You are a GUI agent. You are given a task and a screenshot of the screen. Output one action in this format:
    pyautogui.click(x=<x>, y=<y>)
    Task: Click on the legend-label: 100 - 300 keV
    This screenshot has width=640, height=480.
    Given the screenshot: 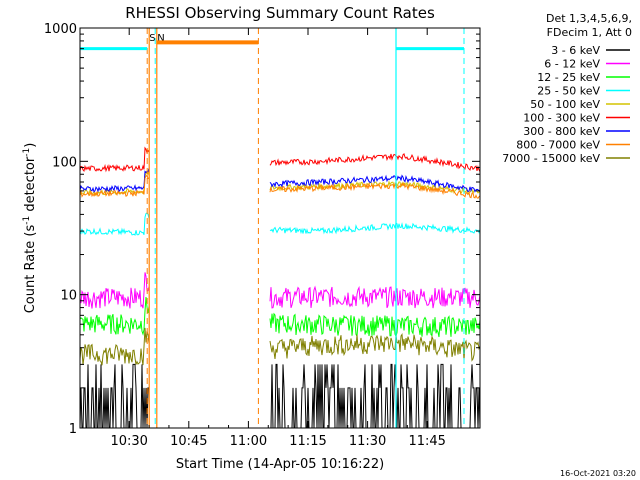 What is the action you would take?
    pyautogui.click(x=561, y=118)
    